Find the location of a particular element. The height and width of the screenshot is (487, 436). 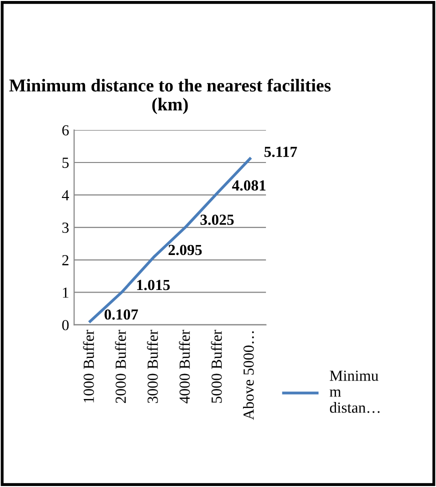

data-label: 0.107 is located at coordinates (121, 314).